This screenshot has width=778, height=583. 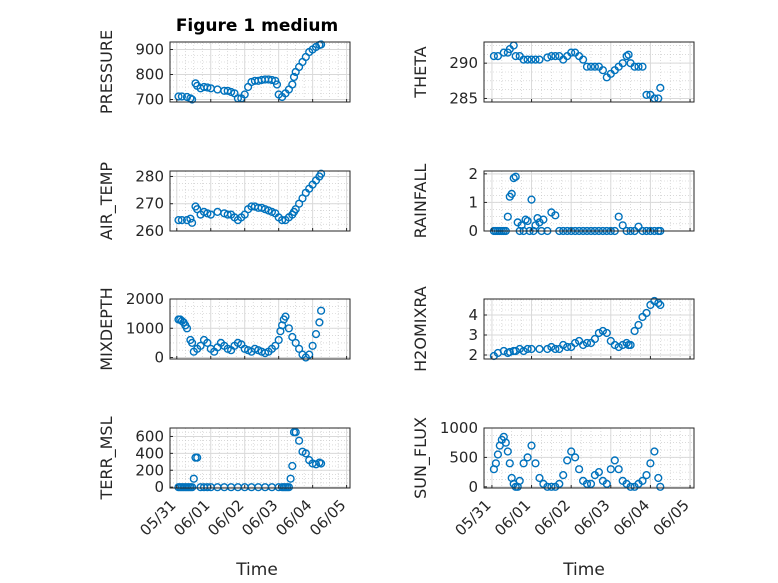 What do you see at coordinates (631, 517) in the screenshot?
I see `x-tick-label: 06/04` at bounding box center [631, 517].